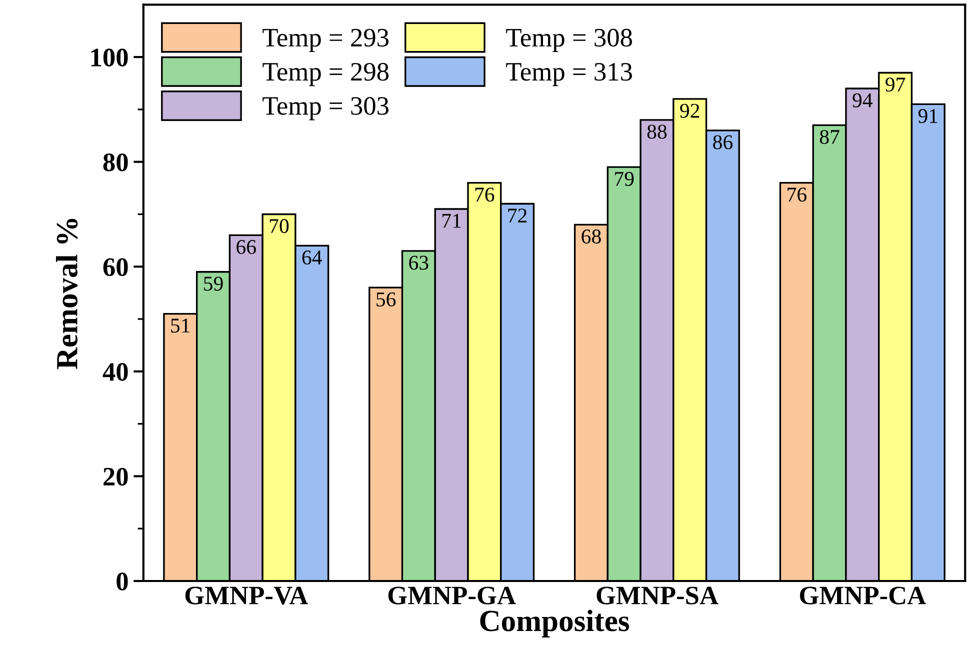 The width and height of the screenshot is (969, 664). Describe the element at coordinates (325, 74) in the screenshot. I see `legend-label: Temp = 298` at that location.